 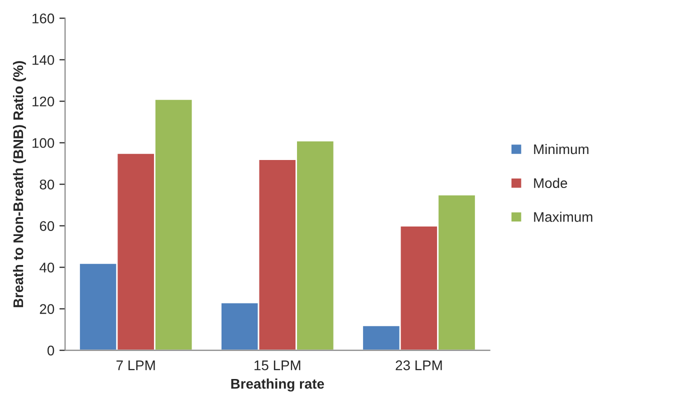 What do you see at coordinates (419, 365) in the screenshot?
I see `x-tick-label: 23 LPM` at bounding box center [419, 365].